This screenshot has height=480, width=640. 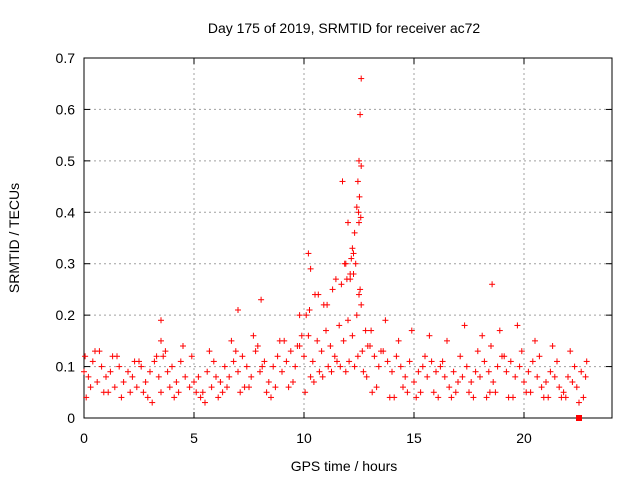 What do you see at coordinates (304, 438) in the screenshot?
I see `x-tick-label: 10` at bounding box center [304, 438].